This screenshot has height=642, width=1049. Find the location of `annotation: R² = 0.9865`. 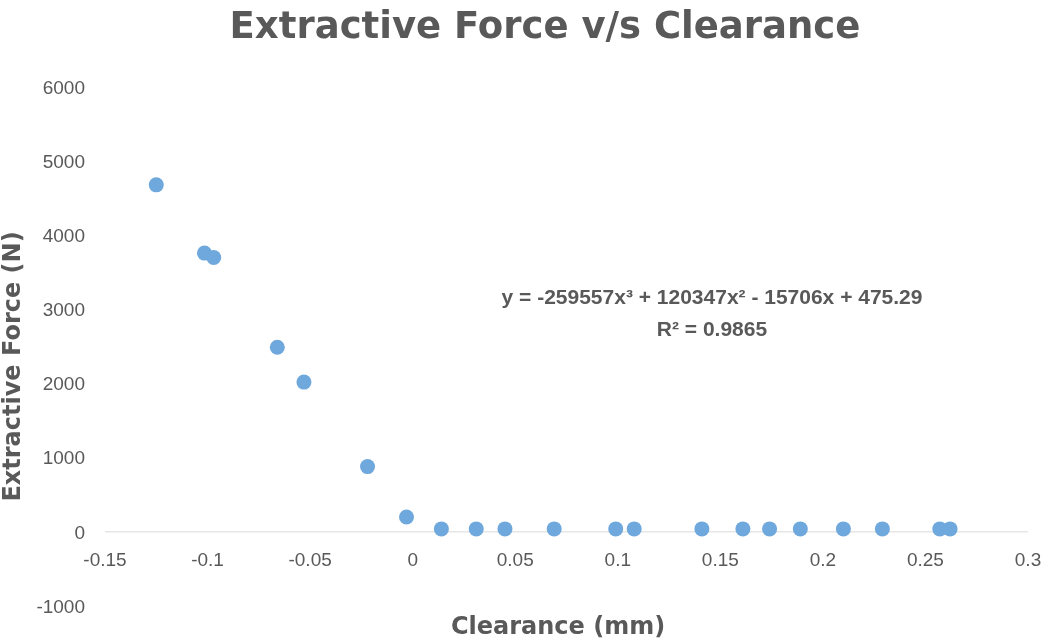

annotation: R² = 0.9865 is located at coordinates (712, 328).